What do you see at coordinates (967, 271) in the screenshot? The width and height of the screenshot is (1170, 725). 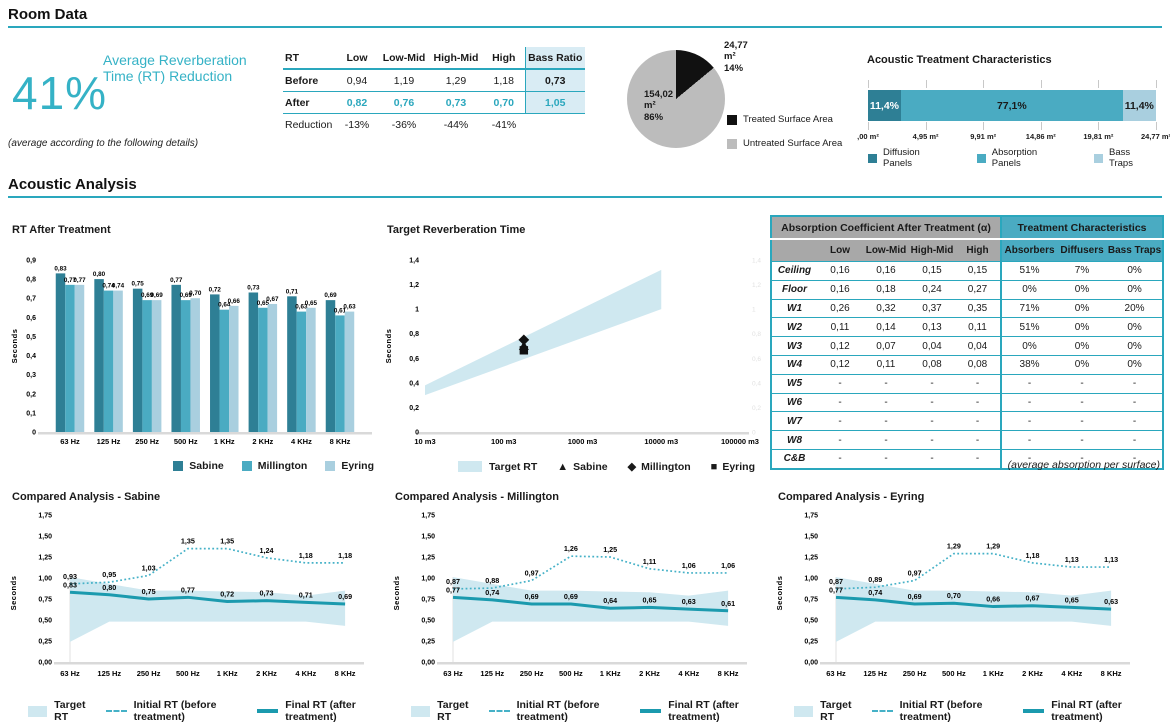 I see `abs-row-ceiling: Ceiling 0,16 0,16 0,15 0,15 51% 7% 0%` at bounding box center [967, 271].